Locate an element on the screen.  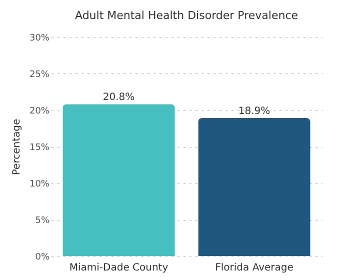
data-label: 18.9% is located at coordinates (254, 112).